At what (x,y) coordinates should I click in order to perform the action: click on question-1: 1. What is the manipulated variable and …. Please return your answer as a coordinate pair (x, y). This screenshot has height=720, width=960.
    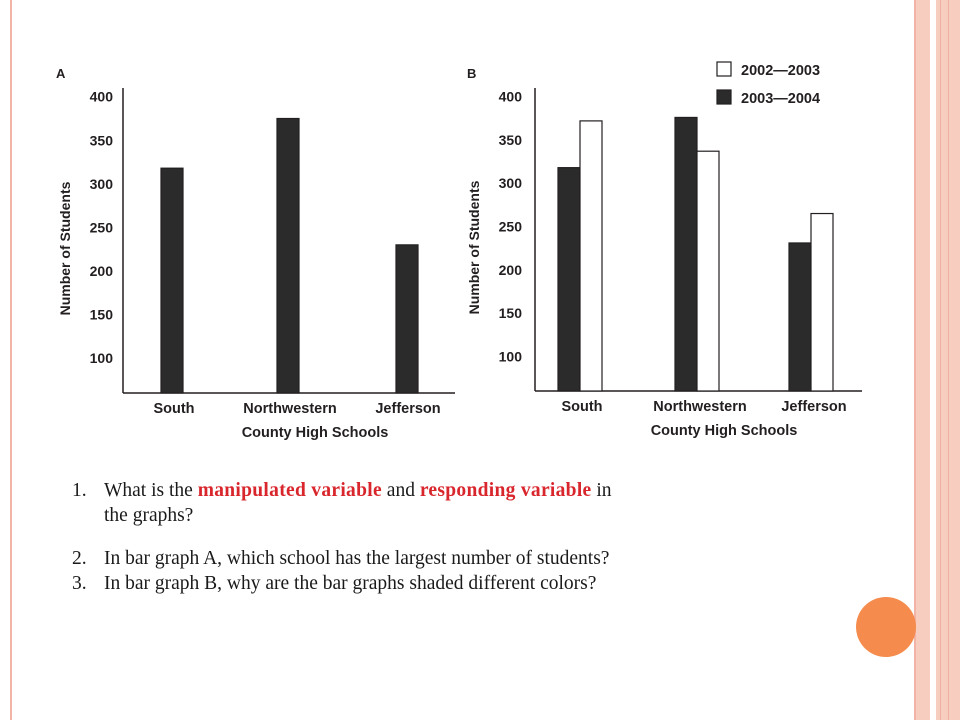
    Looking at the image, I should click on (462, 503).